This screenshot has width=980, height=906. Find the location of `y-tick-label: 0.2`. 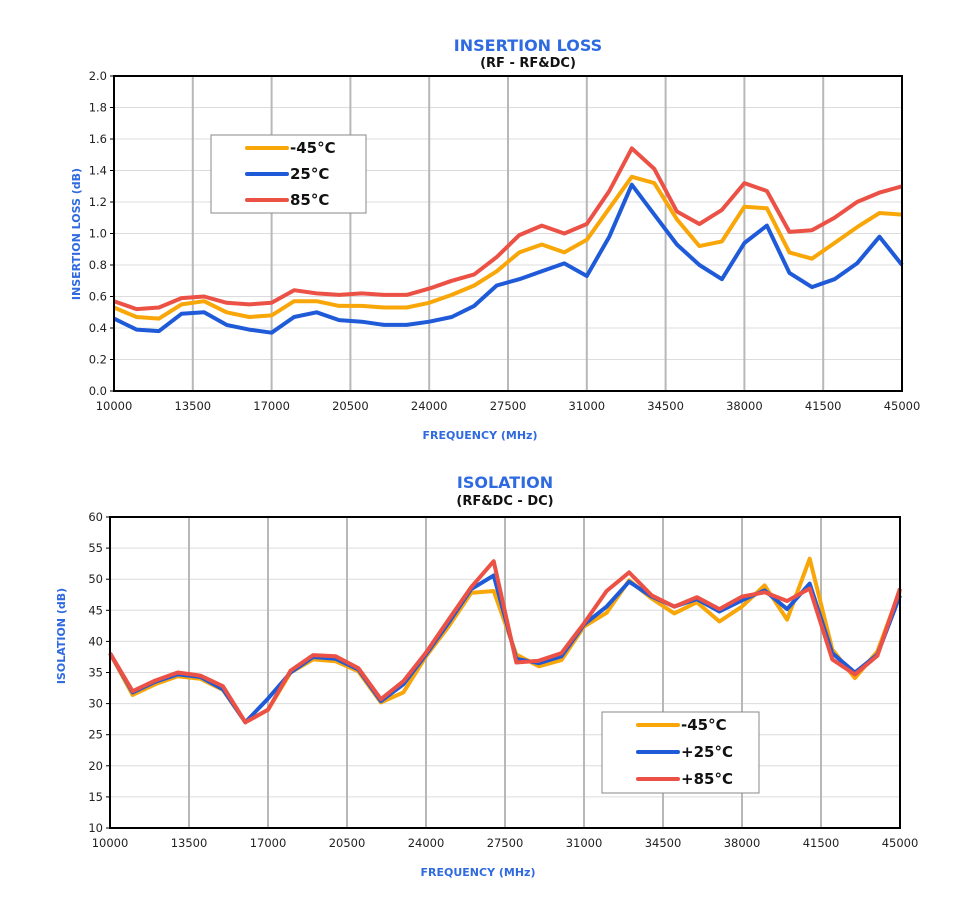

y-tick-label: 0.2 is located at coordinates (98, 360).